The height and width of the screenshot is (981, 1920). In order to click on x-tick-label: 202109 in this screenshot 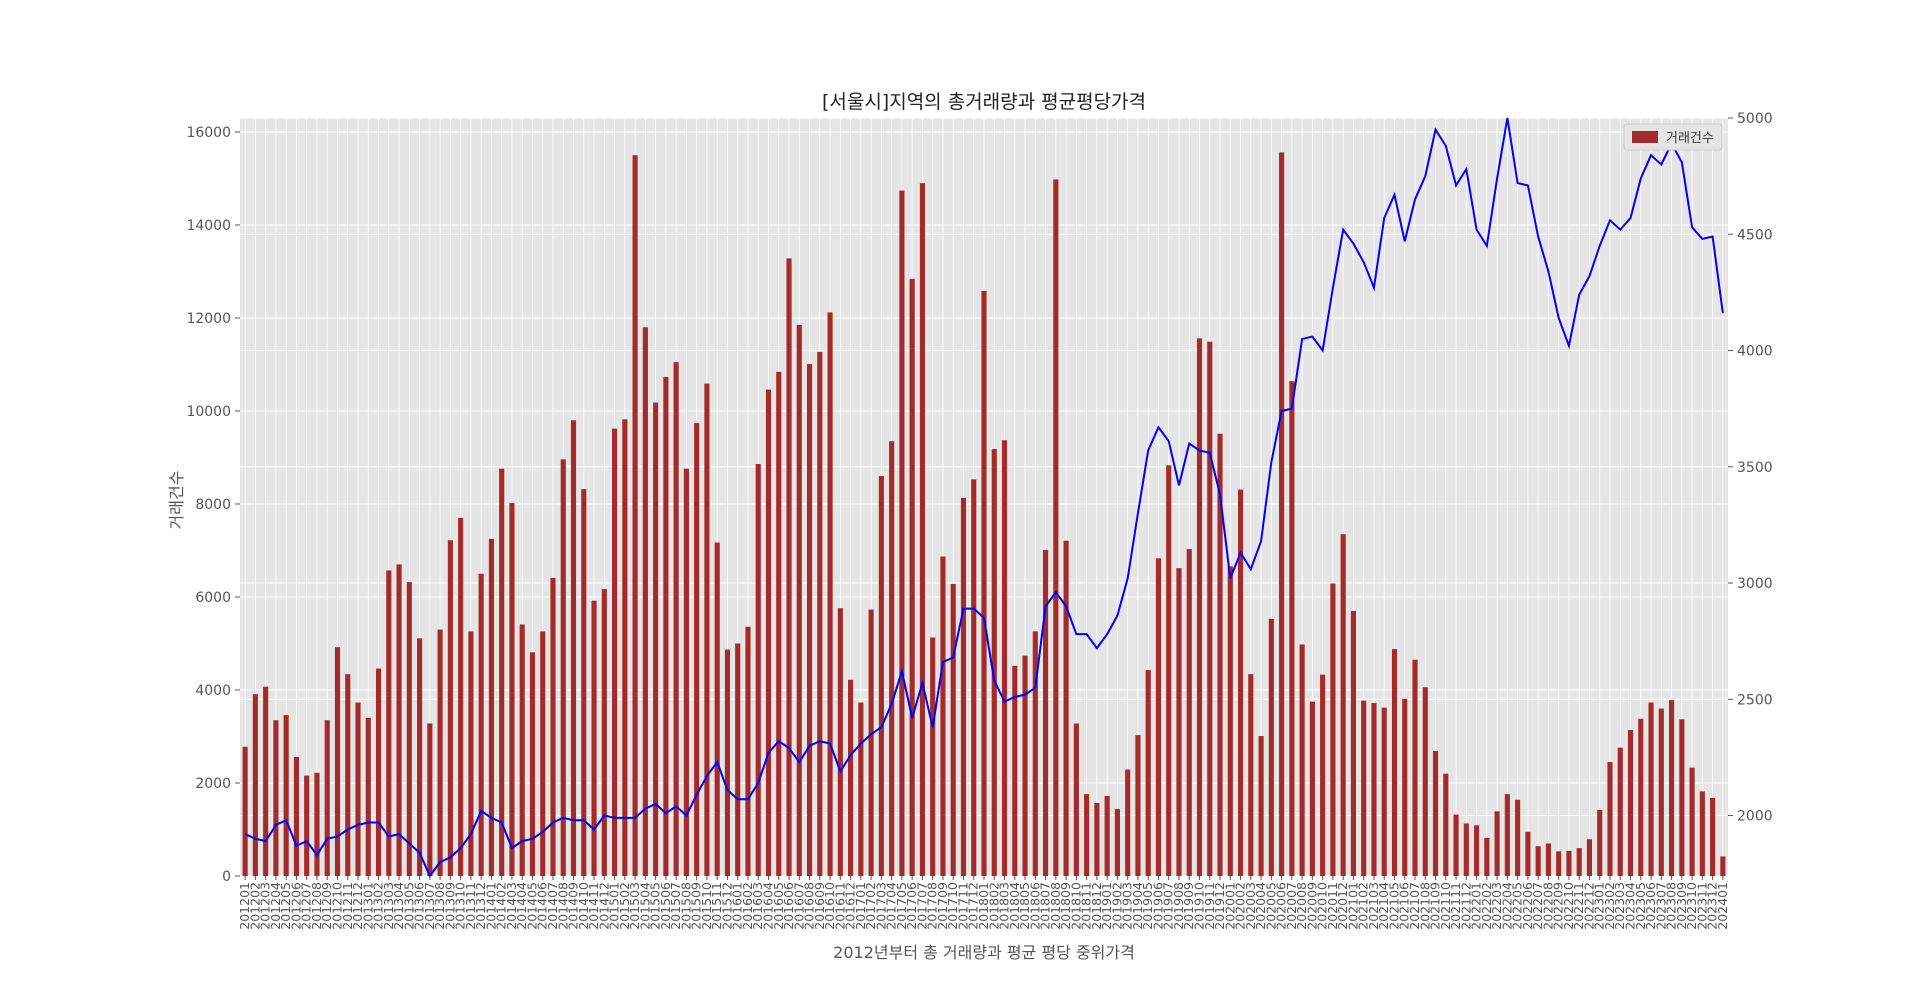, I will do `click(1435, 906)`.